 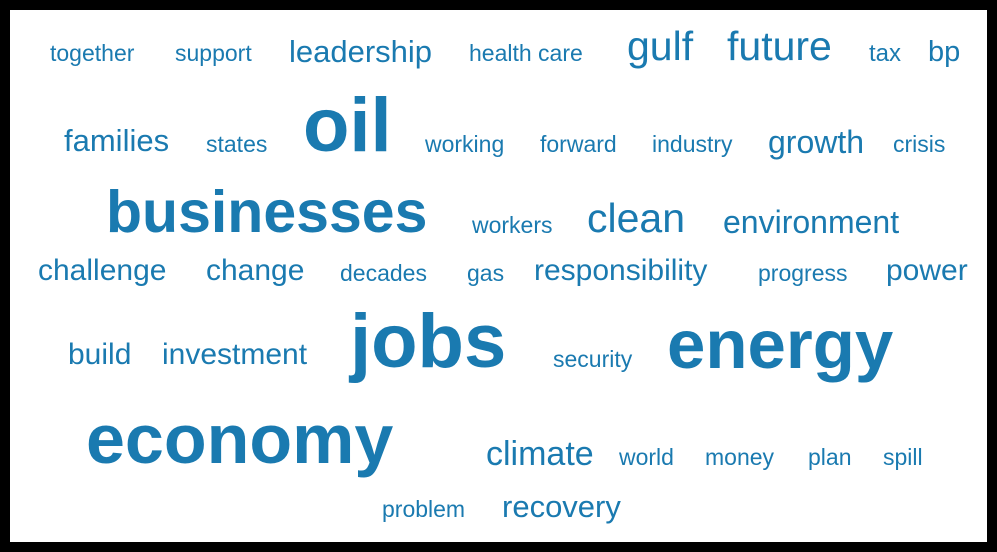 What do you see at coordinates (593, 359) in the screenshot?
I see `word-security: security` at bounding box center [593, 359].